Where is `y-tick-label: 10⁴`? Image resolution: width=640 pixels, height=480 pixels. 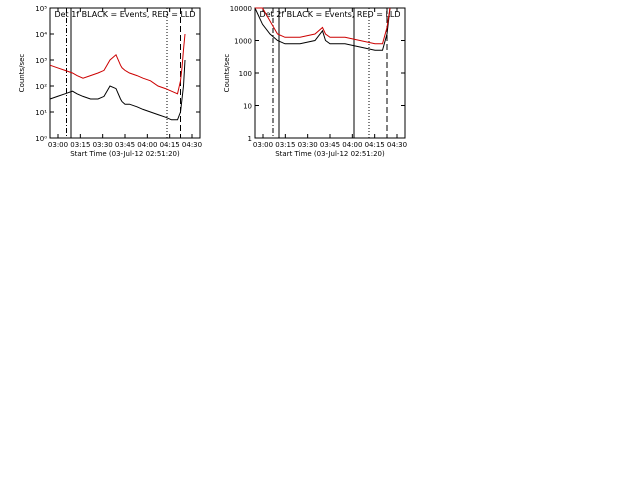
y-tick-label: 10⁴ is located at coordinates (41, 35).